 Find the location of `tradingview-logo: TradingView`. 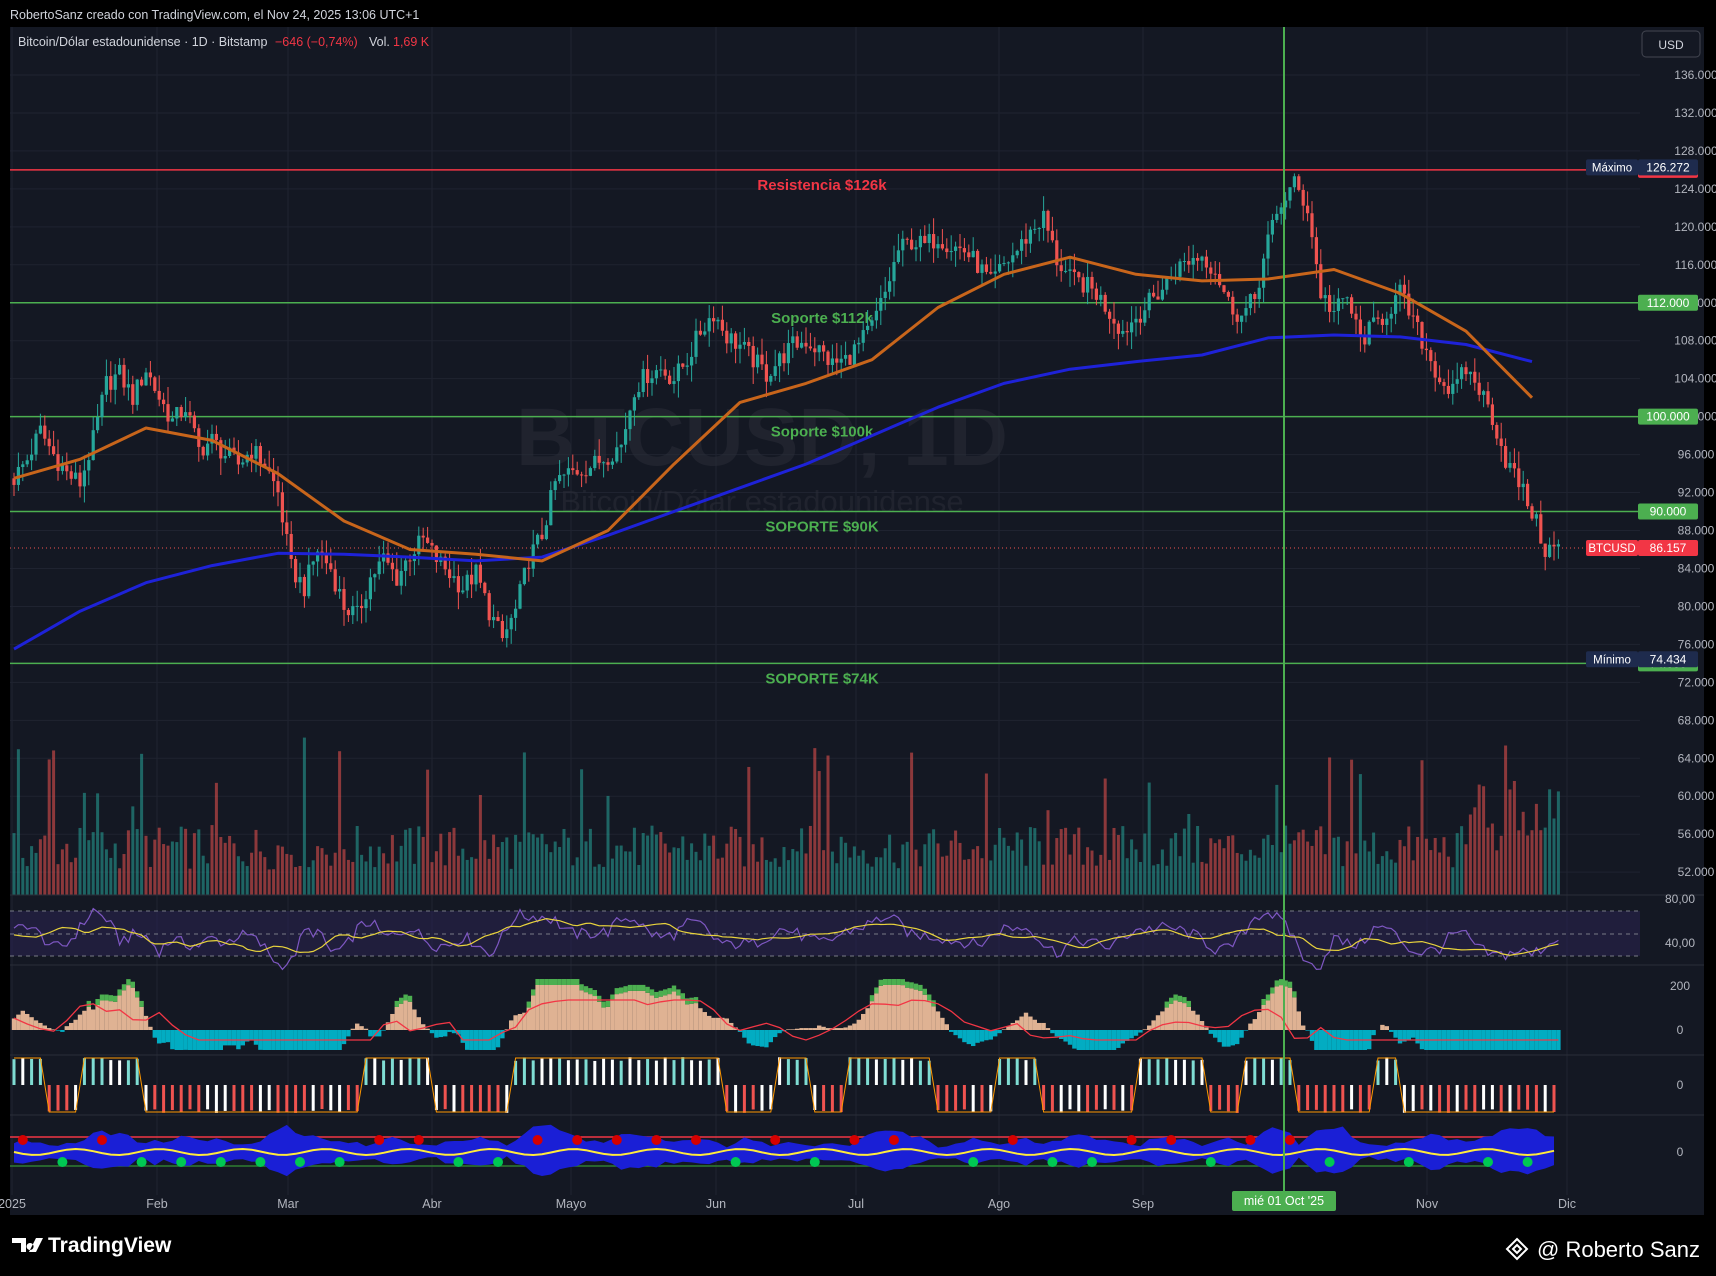

tradingview-logo: TradingView is located at coordinates (92, 1245).